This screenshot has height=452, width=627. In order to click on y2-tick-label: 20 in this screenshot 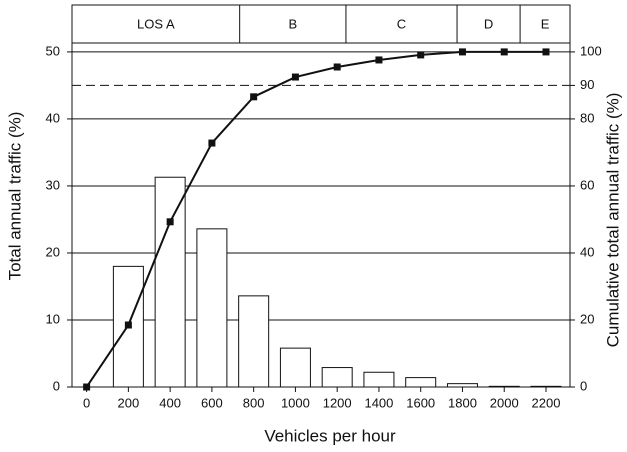, I will do `click(587, 318)`.